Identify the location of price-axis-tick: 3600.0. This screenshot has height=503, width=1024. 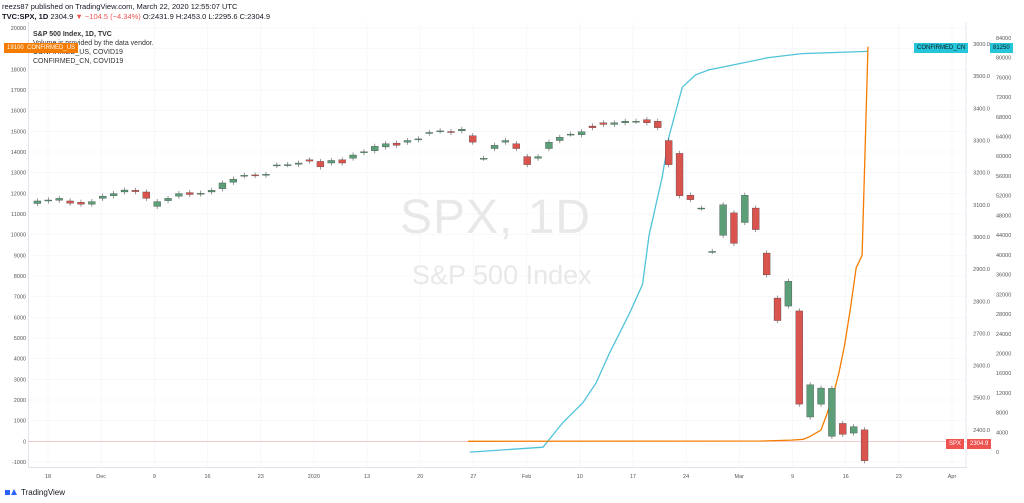
(981, 45).